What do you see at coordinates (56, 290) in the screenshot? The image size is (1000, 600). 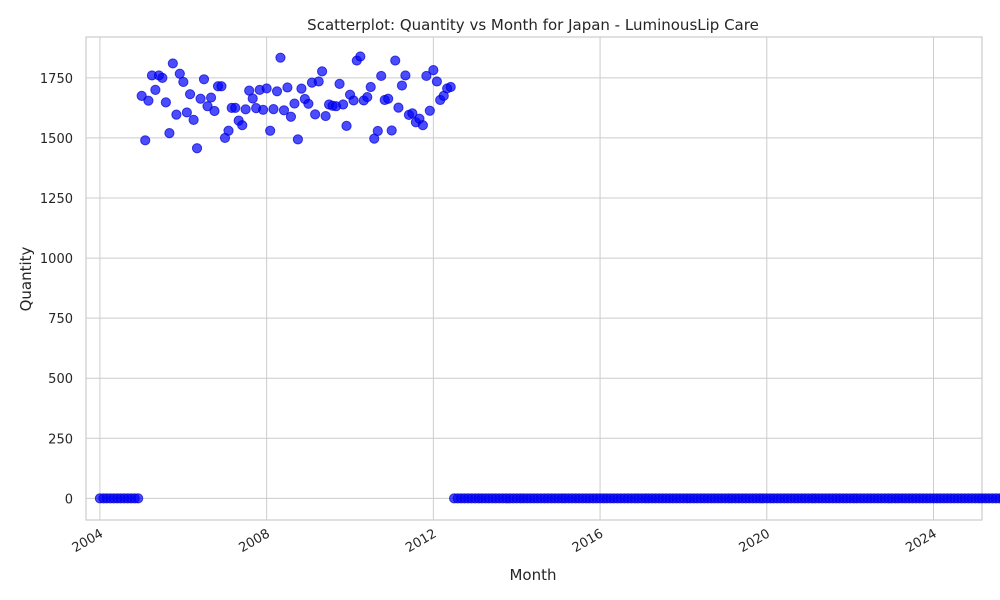 I see `y-axis-ticks: 0 250 500 750 1000 1250 1500 1750` at bounding box center [56, 290].